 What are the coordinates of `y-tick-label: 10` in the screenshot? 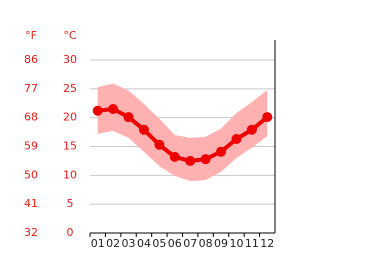 It's located at (70, 174).